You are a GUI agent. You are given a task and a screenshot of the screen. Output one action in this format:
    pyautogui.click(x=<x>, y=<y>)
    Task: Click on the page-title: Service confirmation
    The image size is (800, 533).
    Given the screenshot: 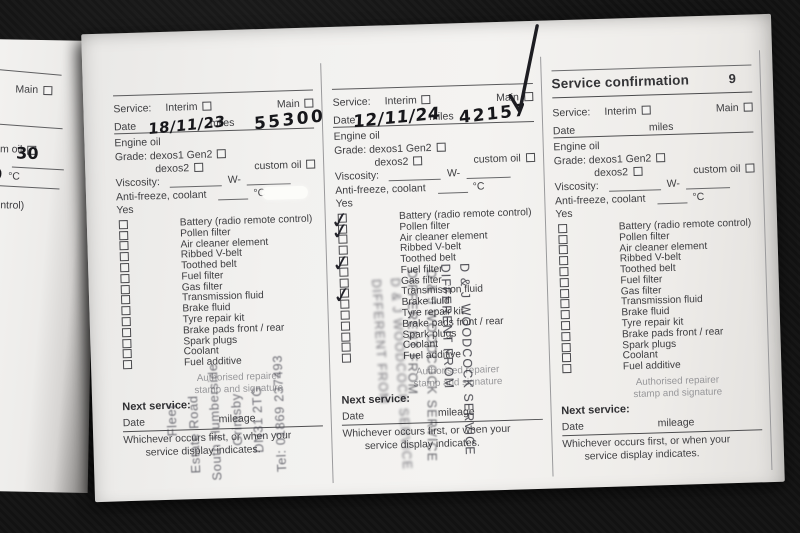 What is the action you would take?
    pyautogui.click(x=620, y=82)
    